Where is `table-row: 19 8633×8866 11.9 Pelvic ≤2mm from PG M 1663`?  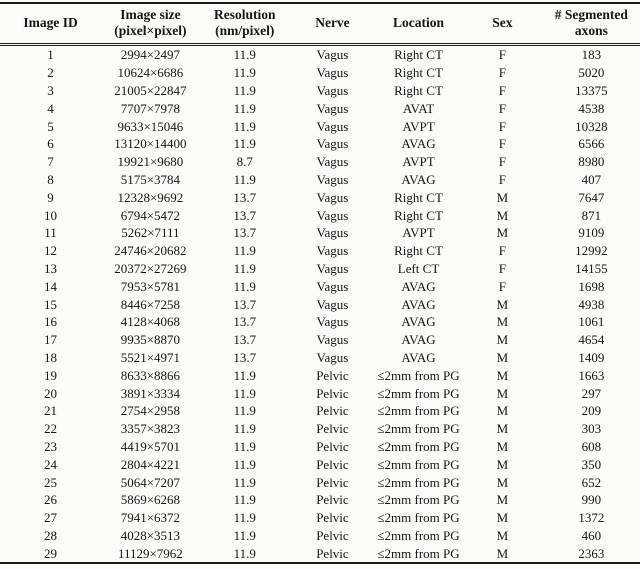 table-row: 19 8633×8866 11.9 Pelvic ≤2mm from PG M 1663 is located at coordinates (320, 376).